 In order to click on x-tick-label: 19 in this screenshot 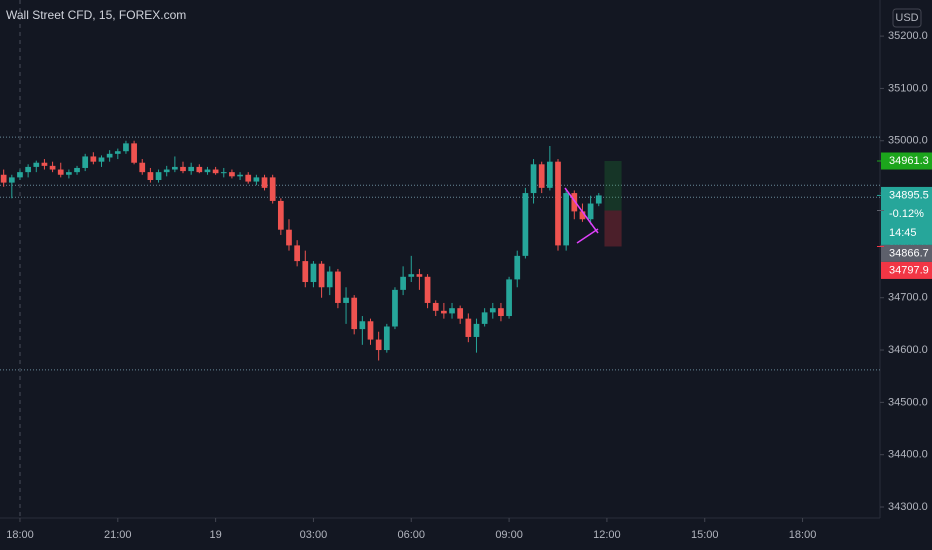, I will do `click(215, 535)`.